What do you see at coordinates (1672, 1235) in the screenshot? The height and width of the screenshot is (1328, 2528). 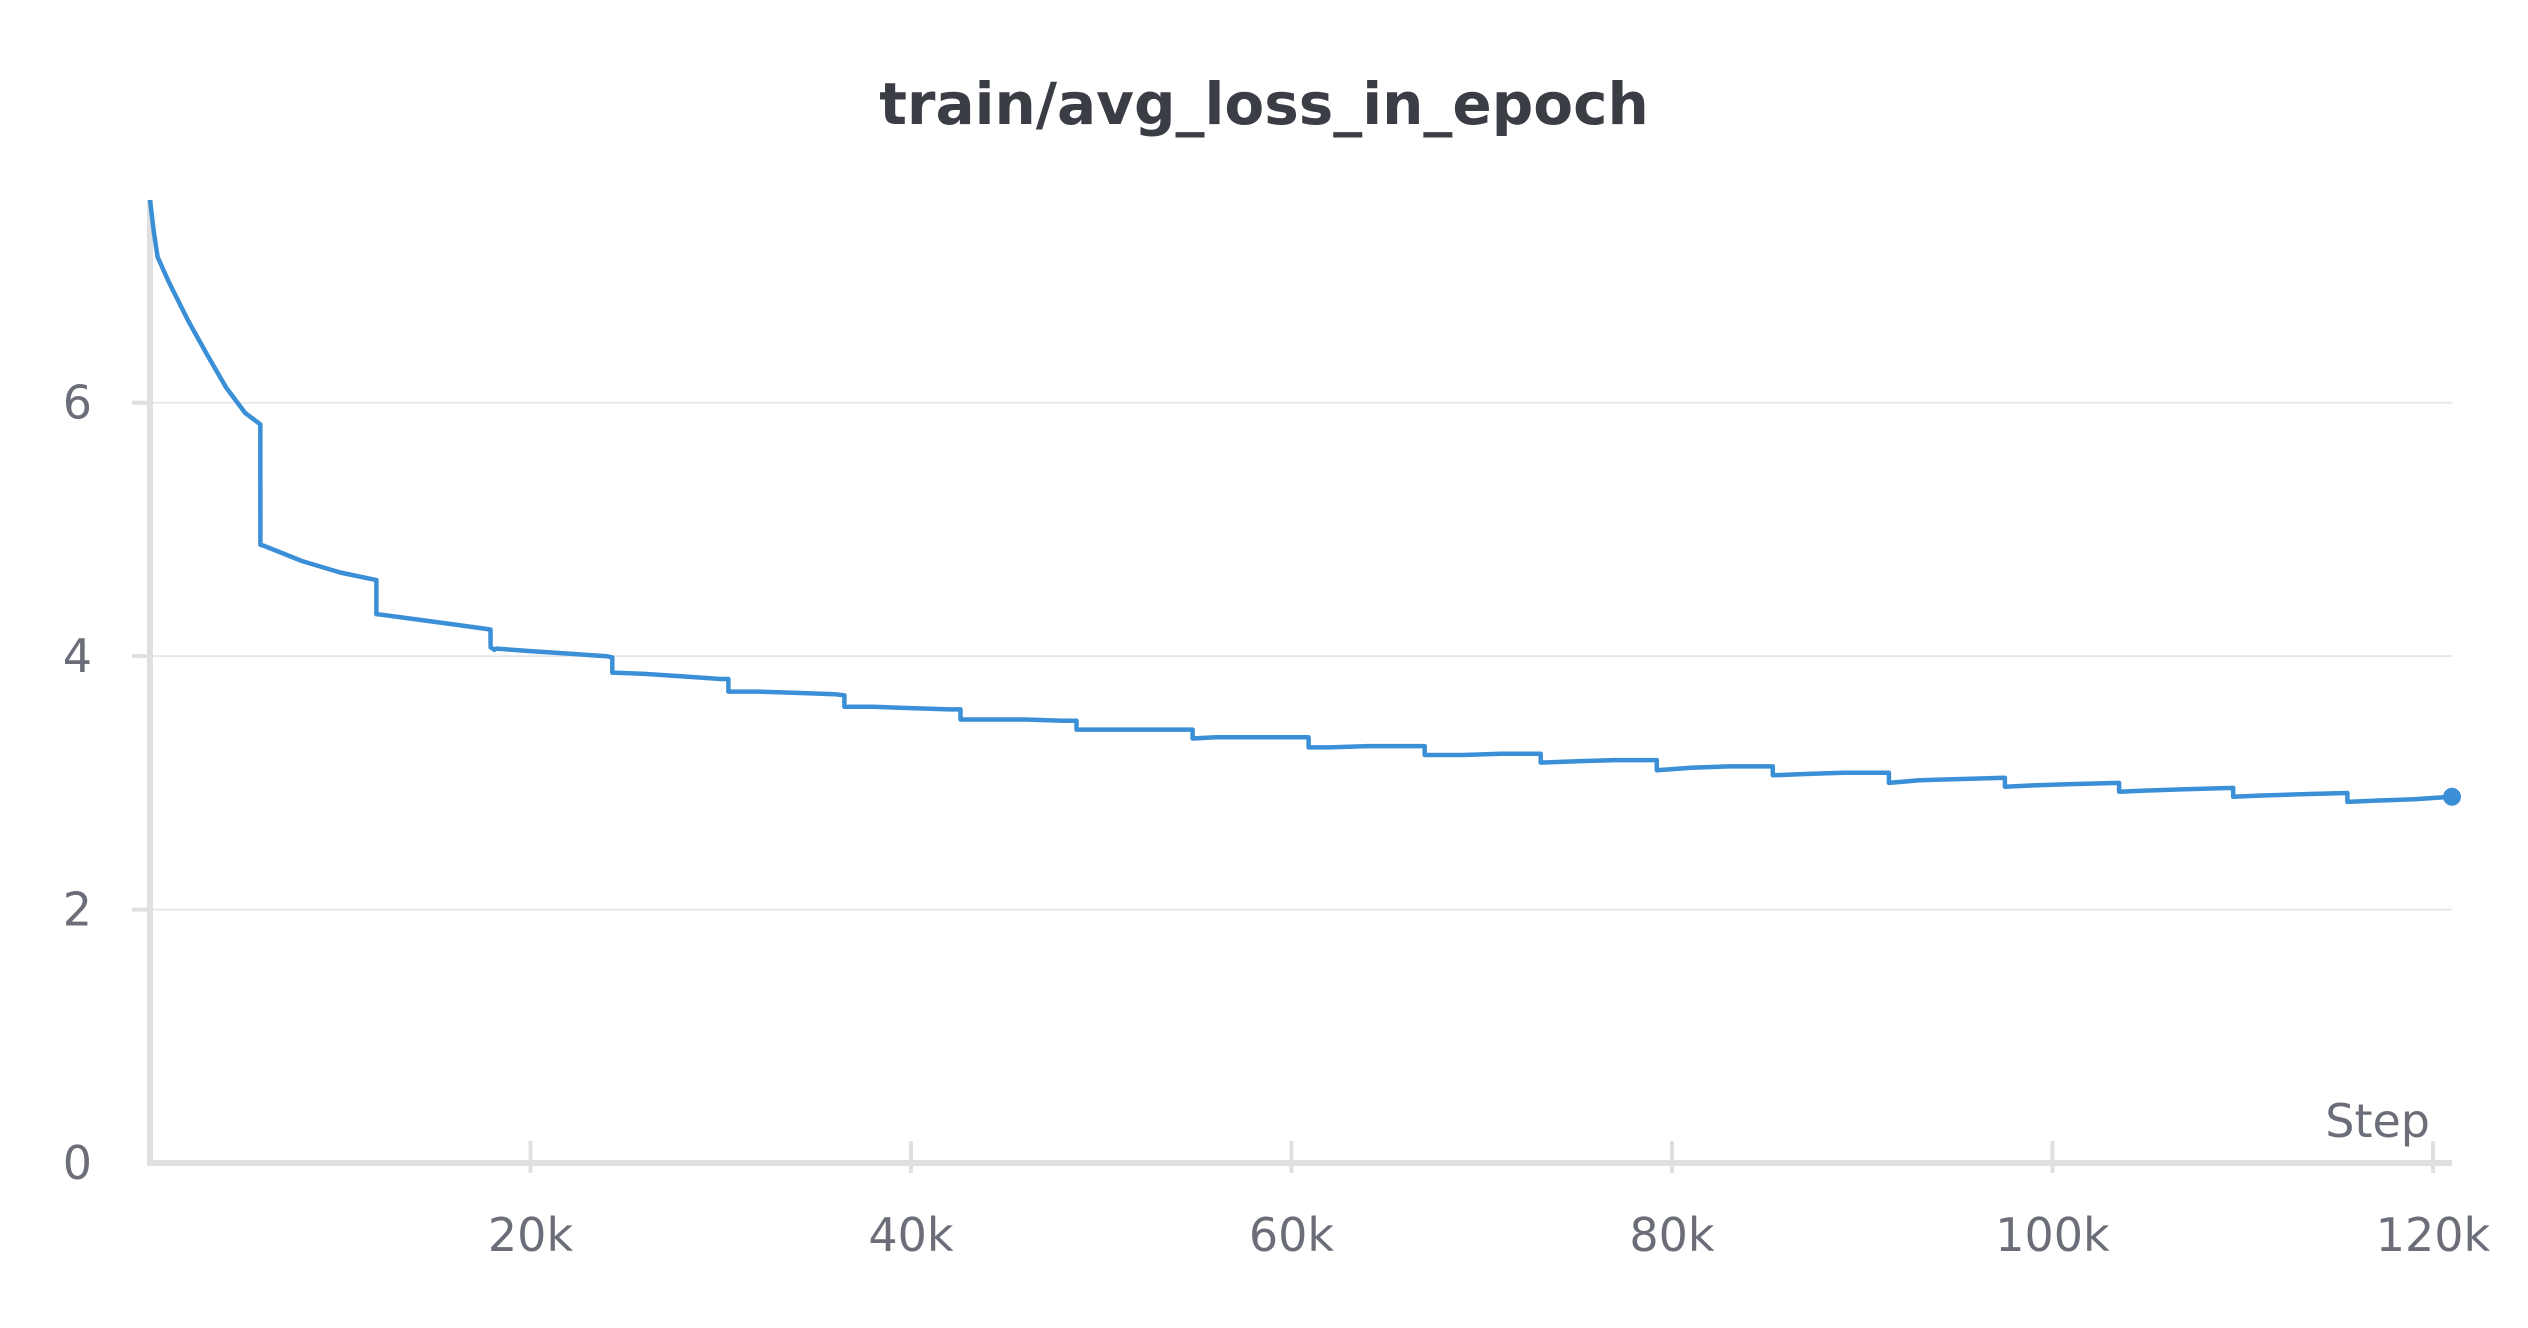 I see `x-tick-label: 80k` at bounding box center [1672, 1235].